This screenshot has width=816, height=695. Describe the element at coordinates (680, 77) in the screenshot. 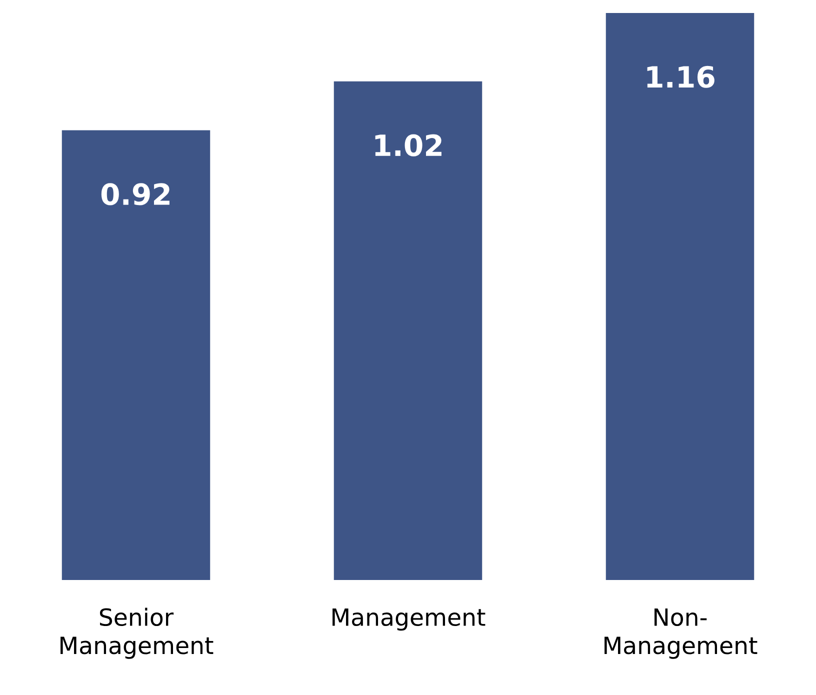

I see `data-label: 1.16` at that location.